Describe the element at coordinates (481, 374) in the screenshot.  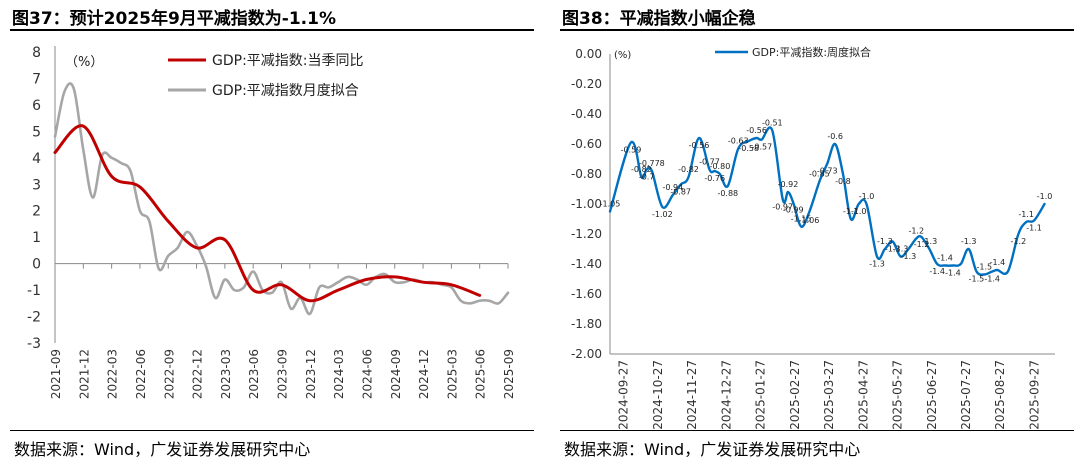
I see `x-tick-label: 2025-06` at that location.